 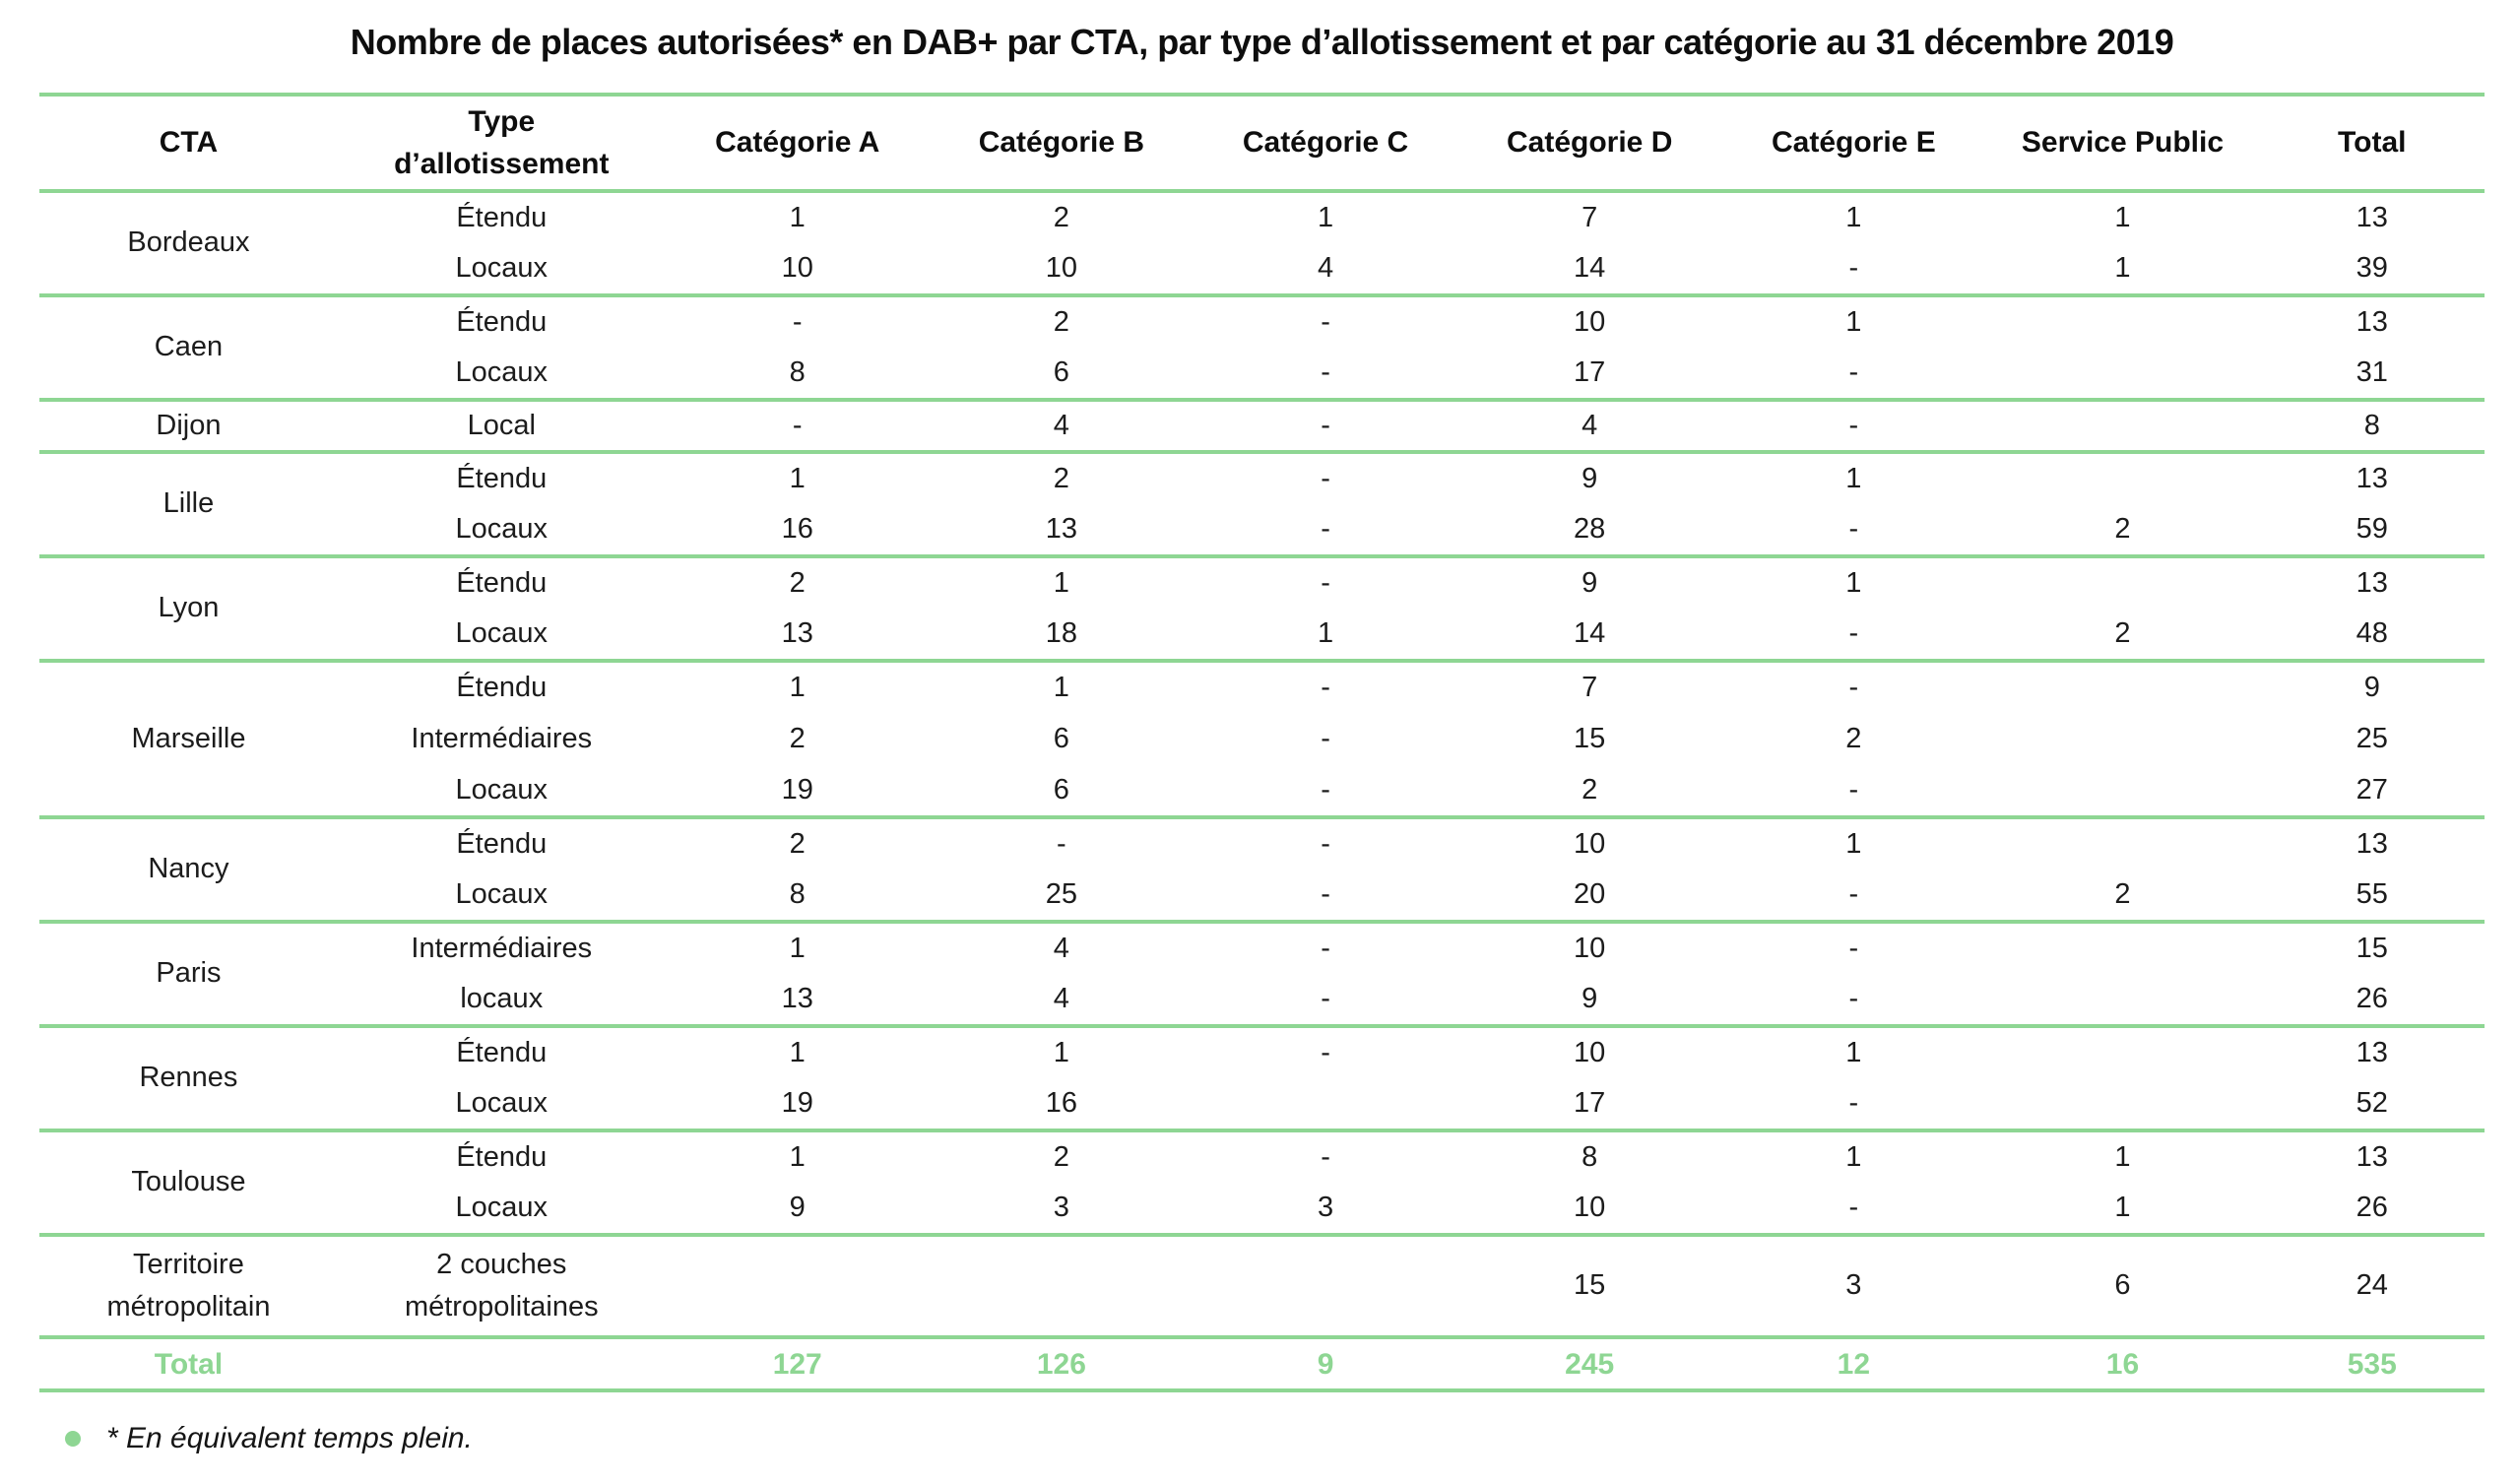 I want to click on value-cell: 4, so click(x=1061, y=947).